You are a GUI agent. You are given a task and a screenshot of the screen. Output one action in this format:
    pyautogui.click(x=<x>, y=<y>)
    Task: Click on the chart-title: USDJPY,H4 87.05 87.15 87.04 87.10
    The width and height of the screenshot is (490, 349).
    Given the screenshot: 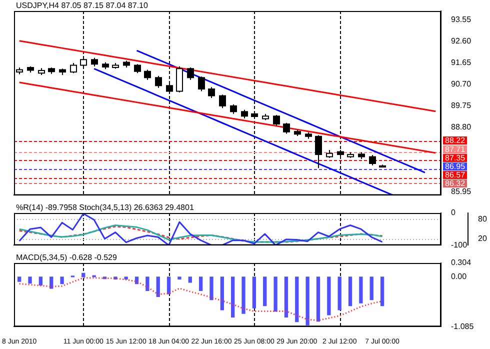 What is the action you would take?
    pyautogui.click(x=82, y=5)
    